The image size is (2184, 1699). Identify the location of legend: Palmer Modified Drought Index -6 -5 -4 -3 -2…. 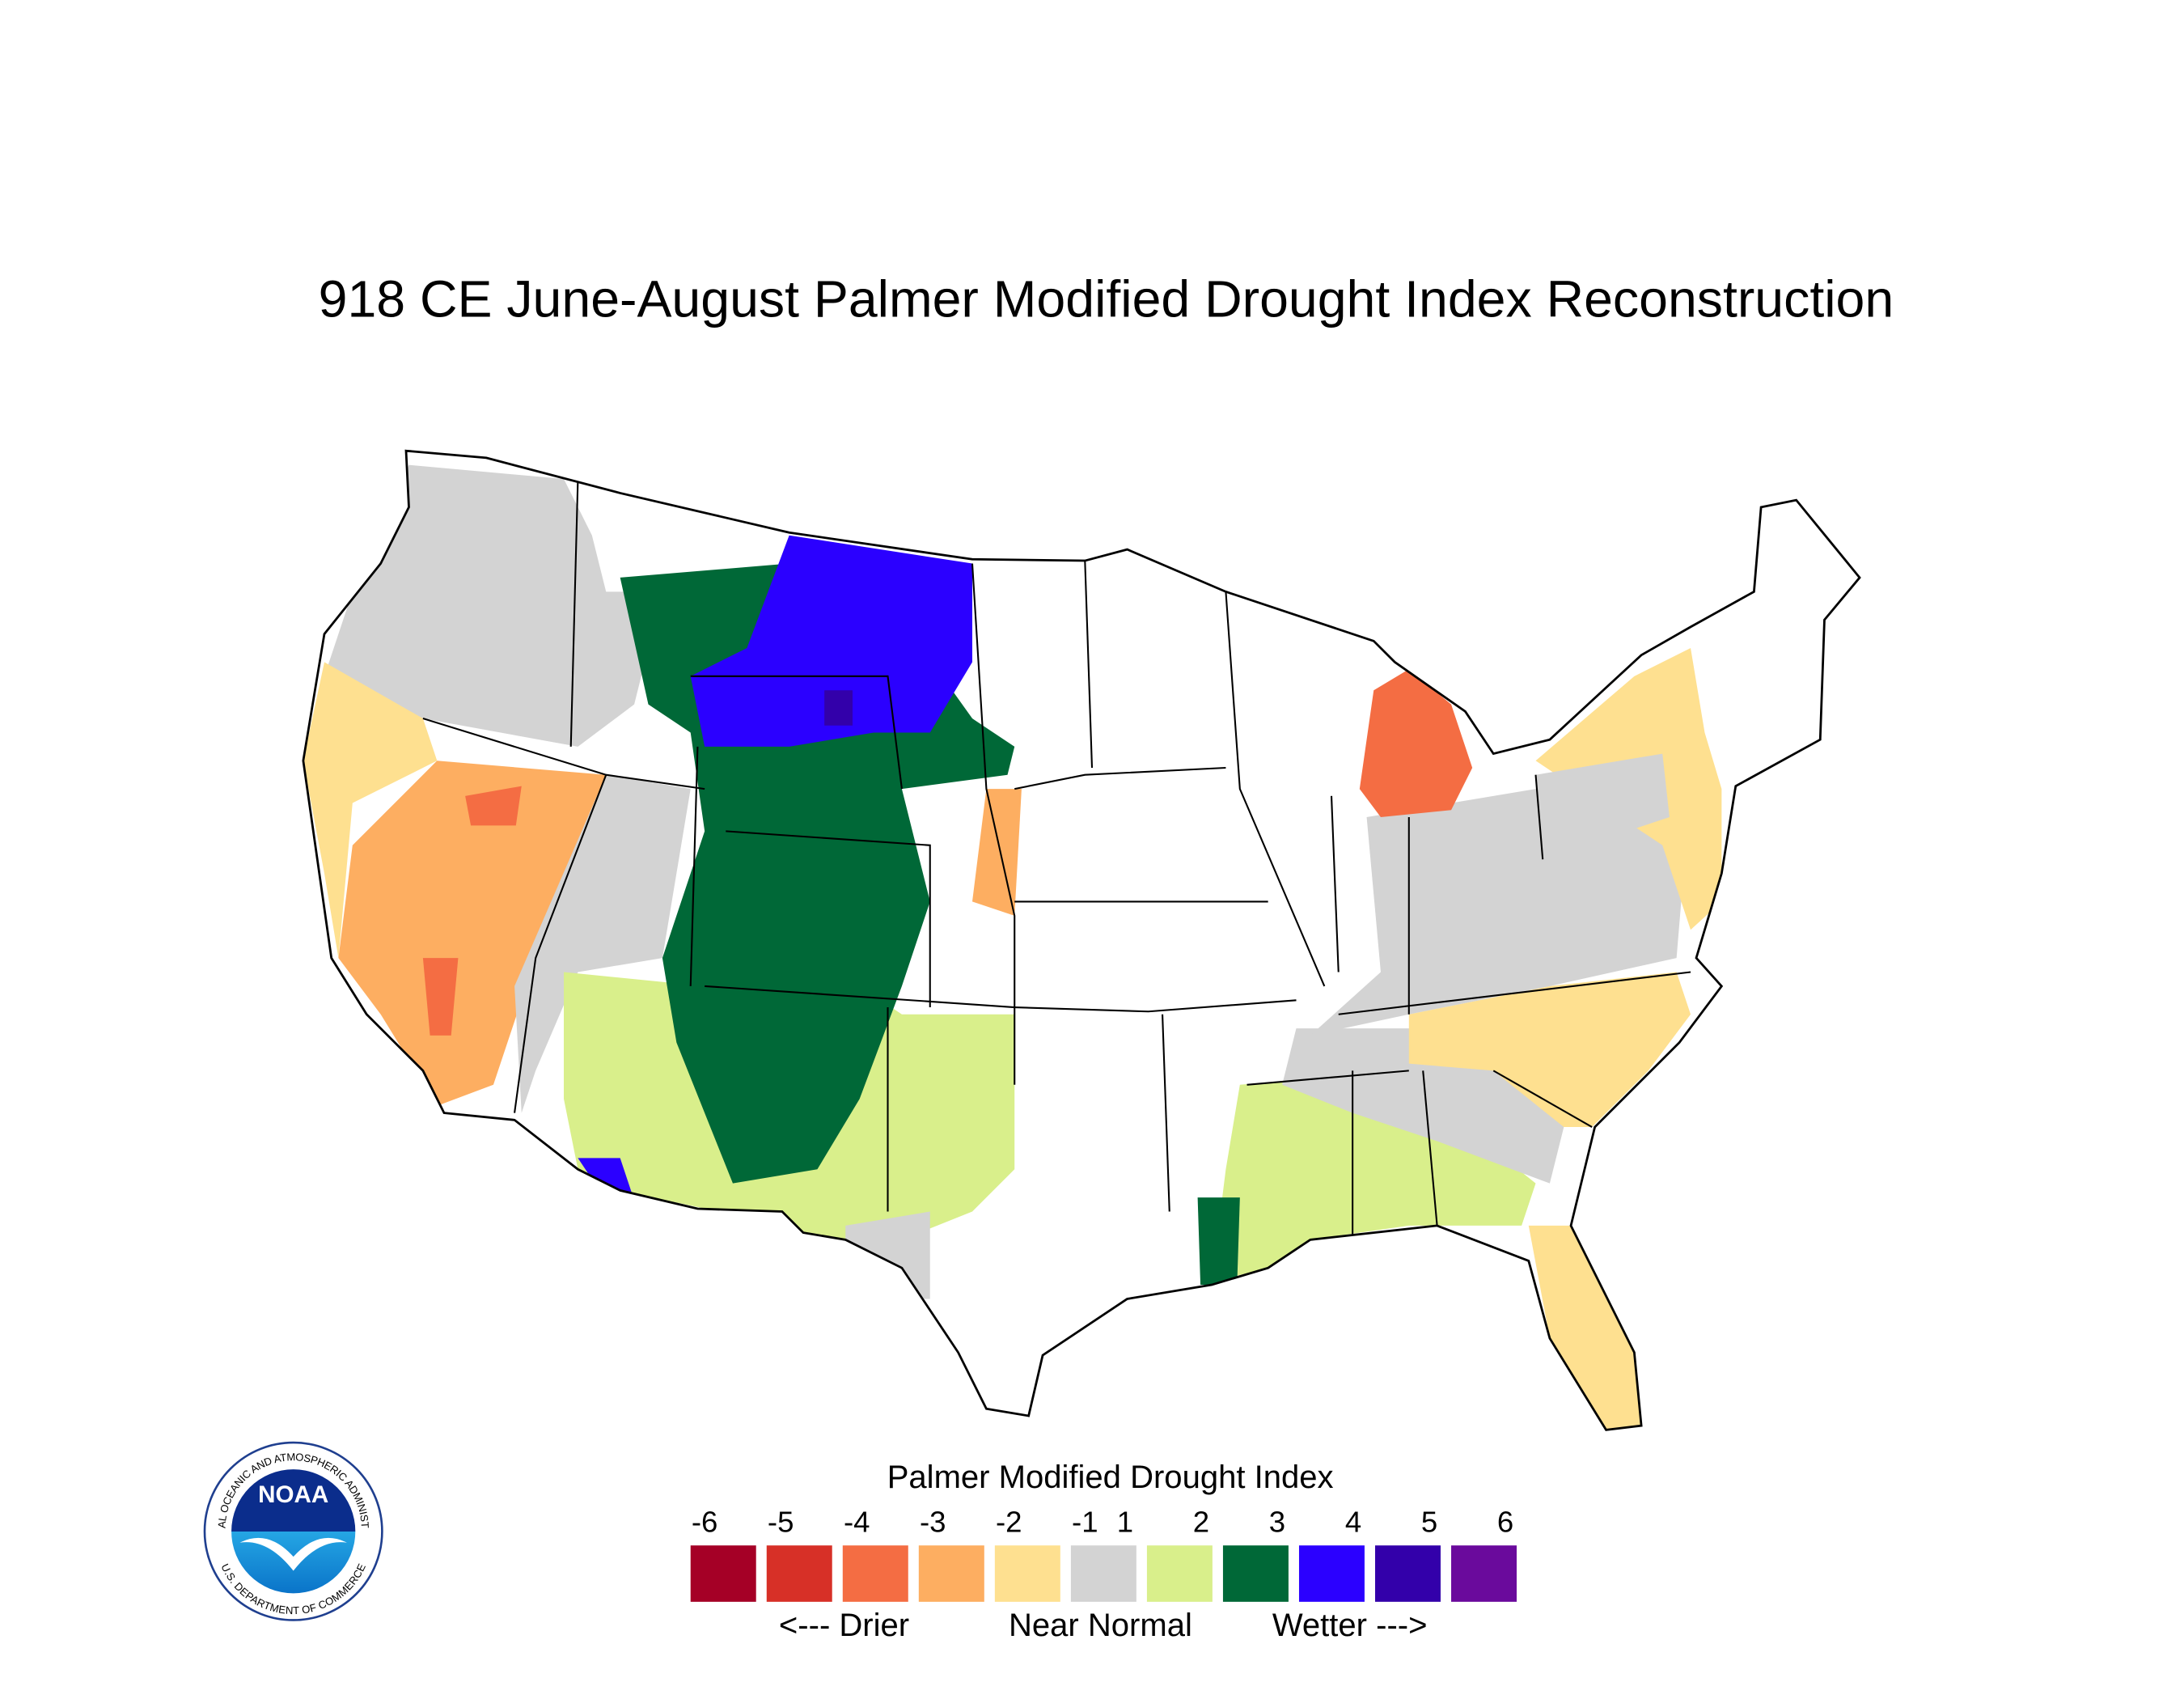
(1103, 1551).